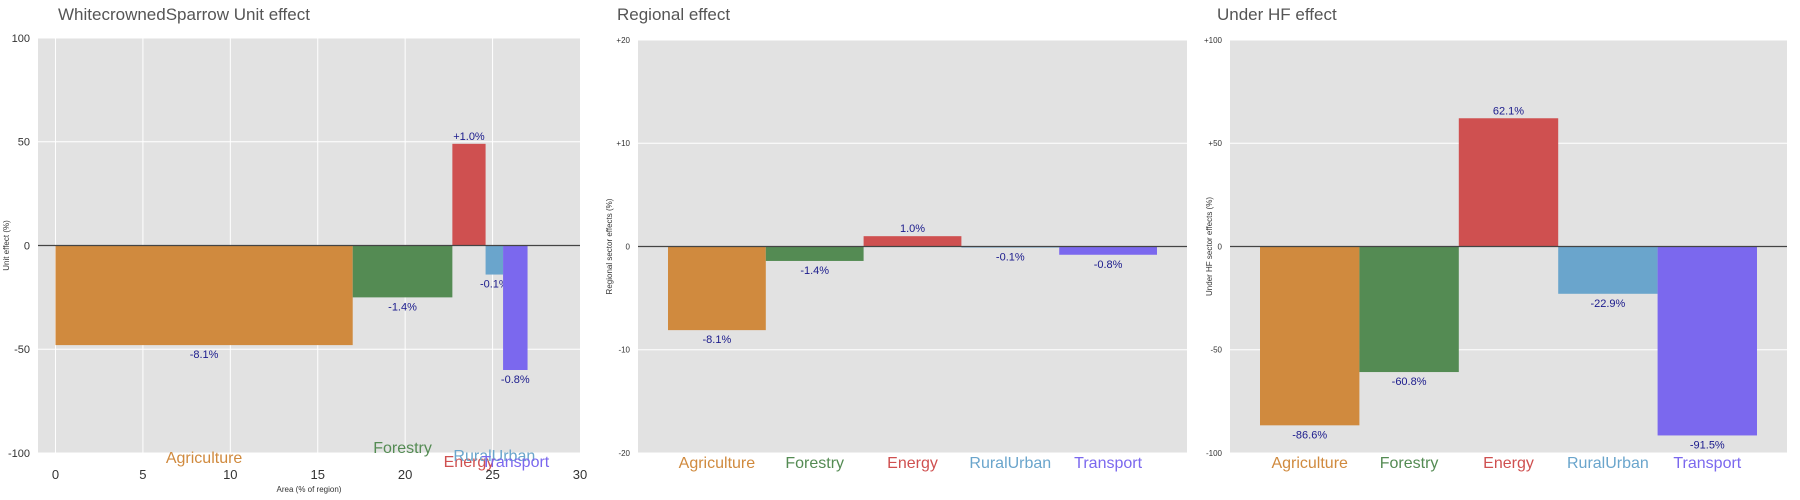 The height and width of the screenshot is (500, 1800). Describe the element at coordinates (1277, 14) in the screenshot. I see `chart-title: Under HF effect` at that location.